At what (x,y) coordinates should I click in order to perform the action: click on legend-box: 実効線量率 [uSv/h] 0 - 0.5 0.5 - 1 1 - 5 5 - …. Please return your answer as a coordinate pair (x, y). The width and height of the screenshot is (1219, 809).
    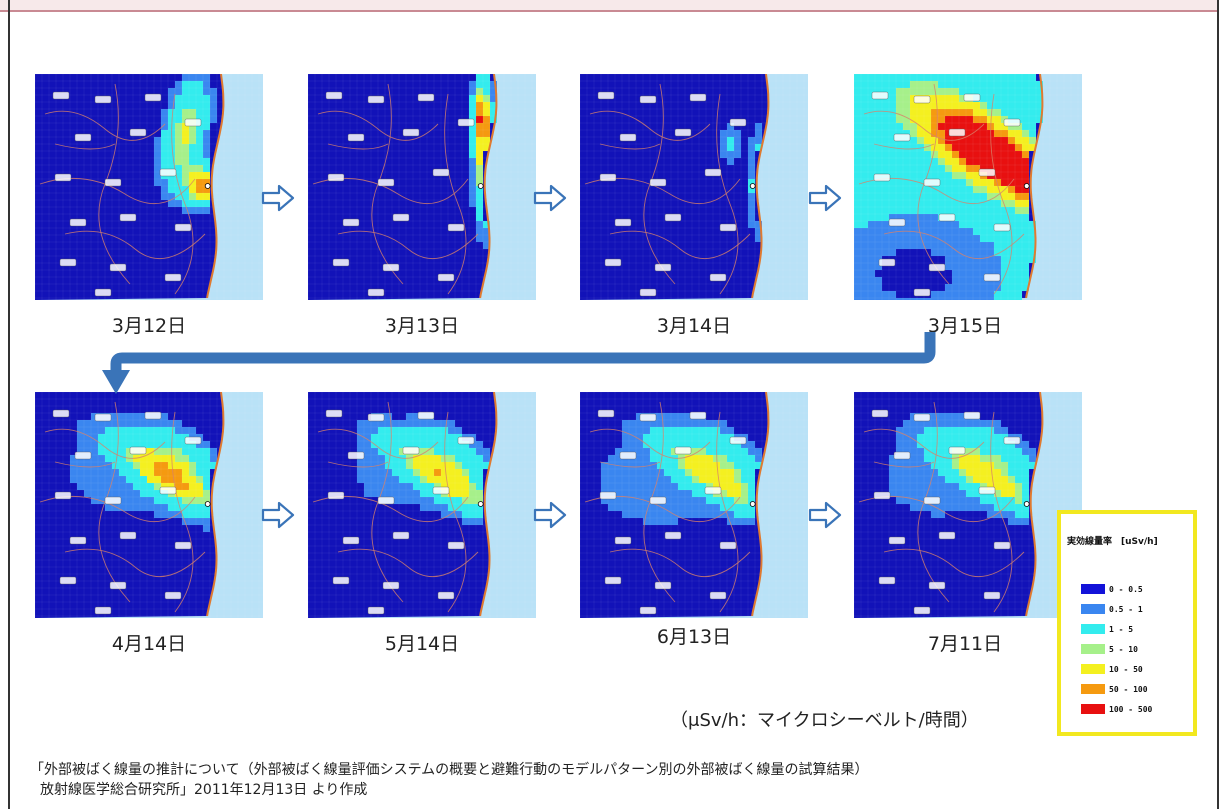
    Looking at the image, I should click on (1127, 623).